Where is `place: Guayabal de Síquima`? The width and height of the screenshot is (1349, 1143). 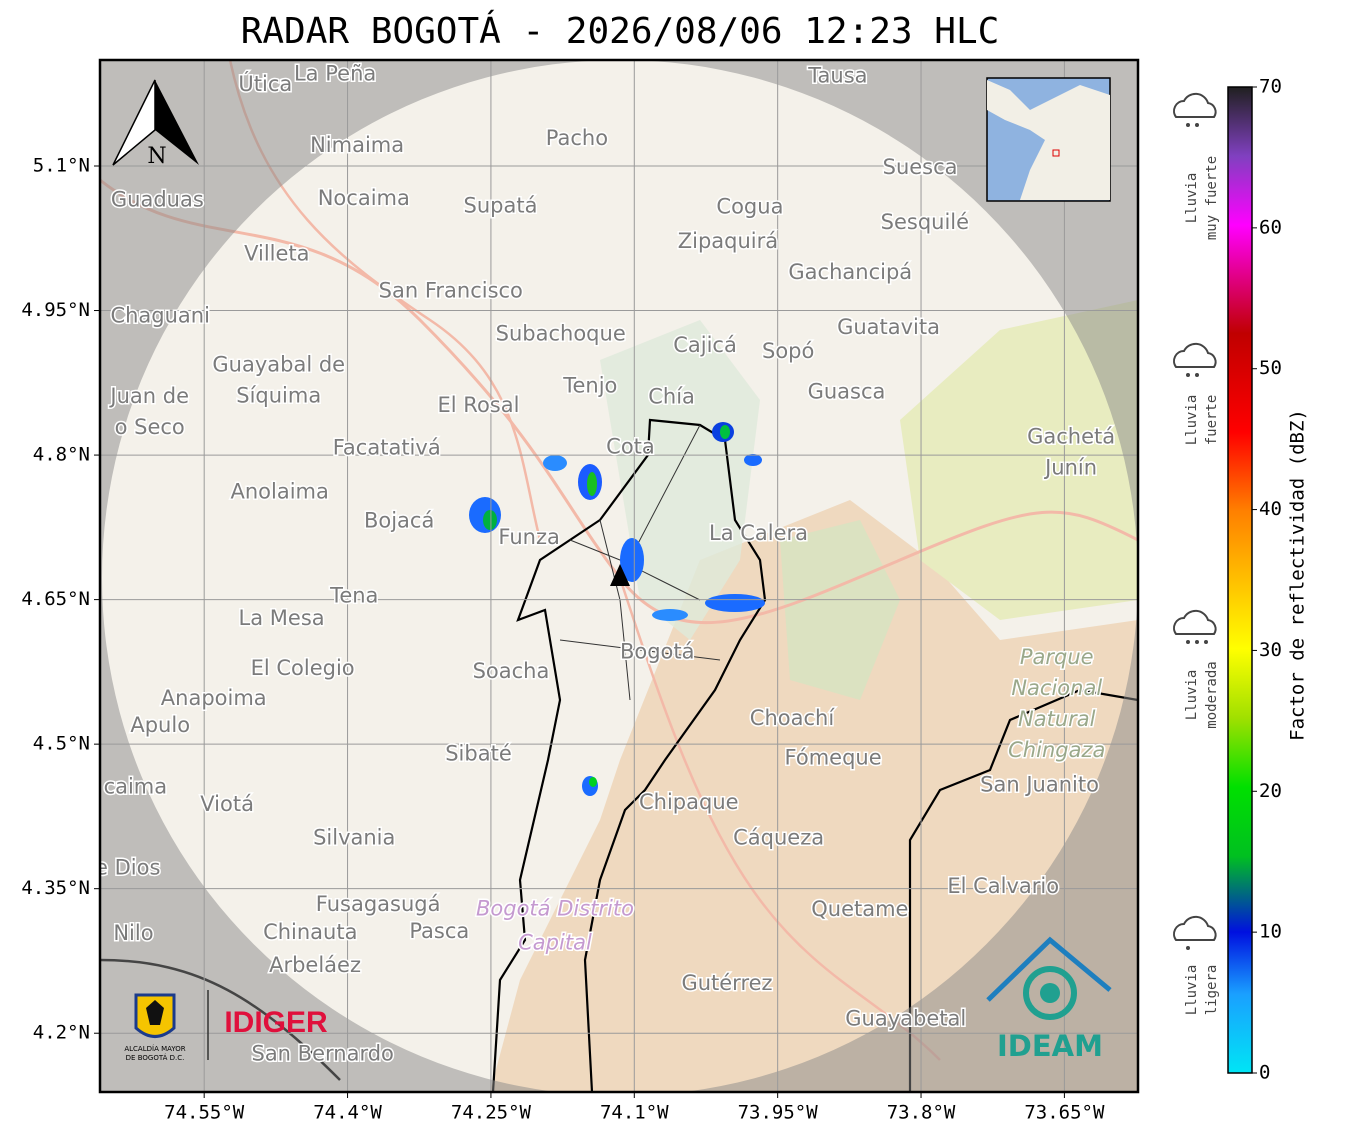 place: Guayabal de Síquima is located at coordinates (279, 380).